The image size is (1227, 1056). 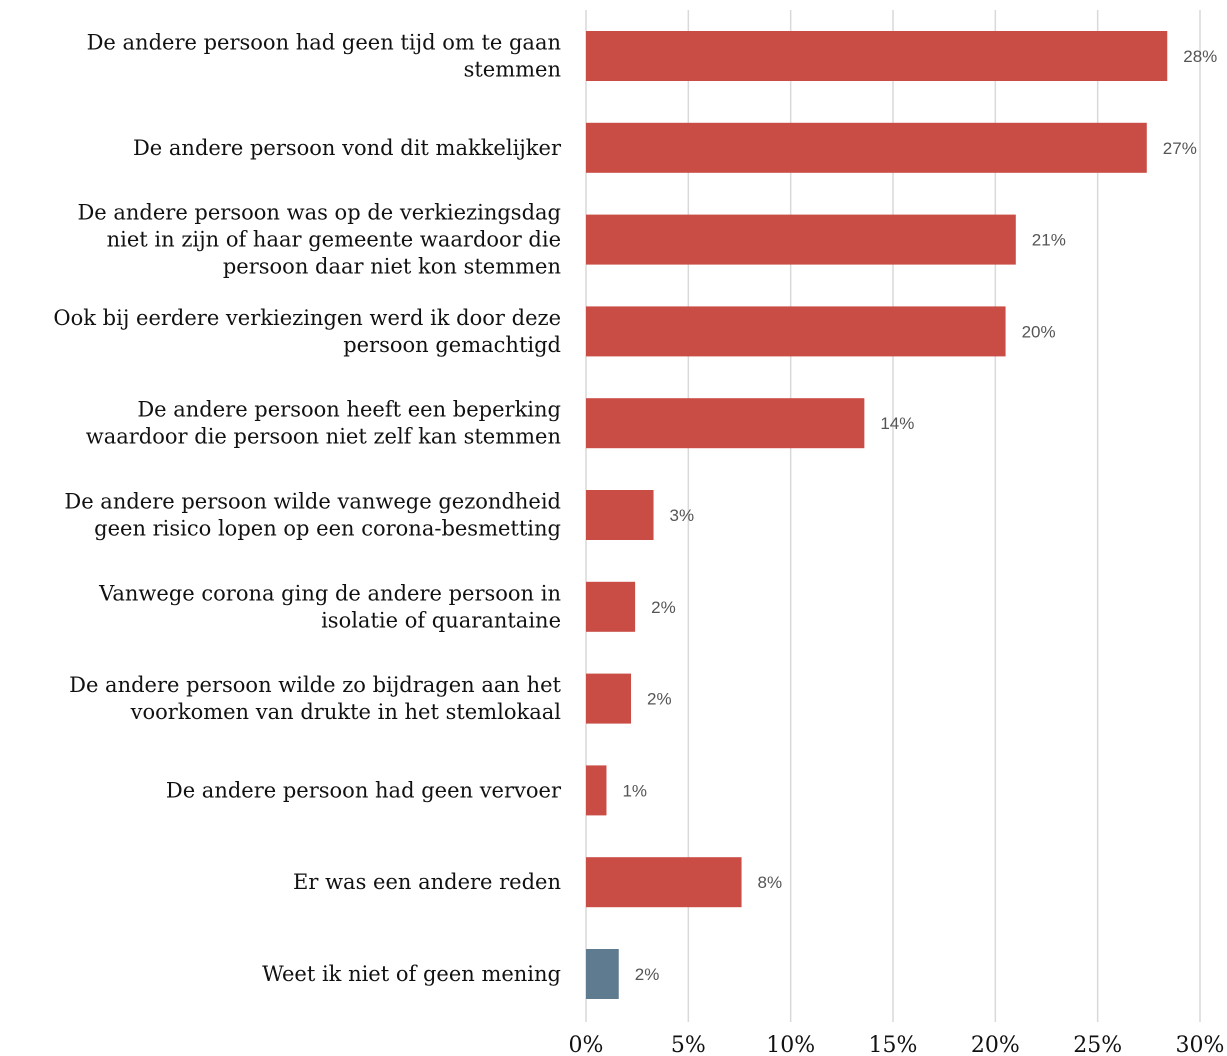 I want to click on category-label: Weet ik niet of geen mening, so click(x=411, y=974).